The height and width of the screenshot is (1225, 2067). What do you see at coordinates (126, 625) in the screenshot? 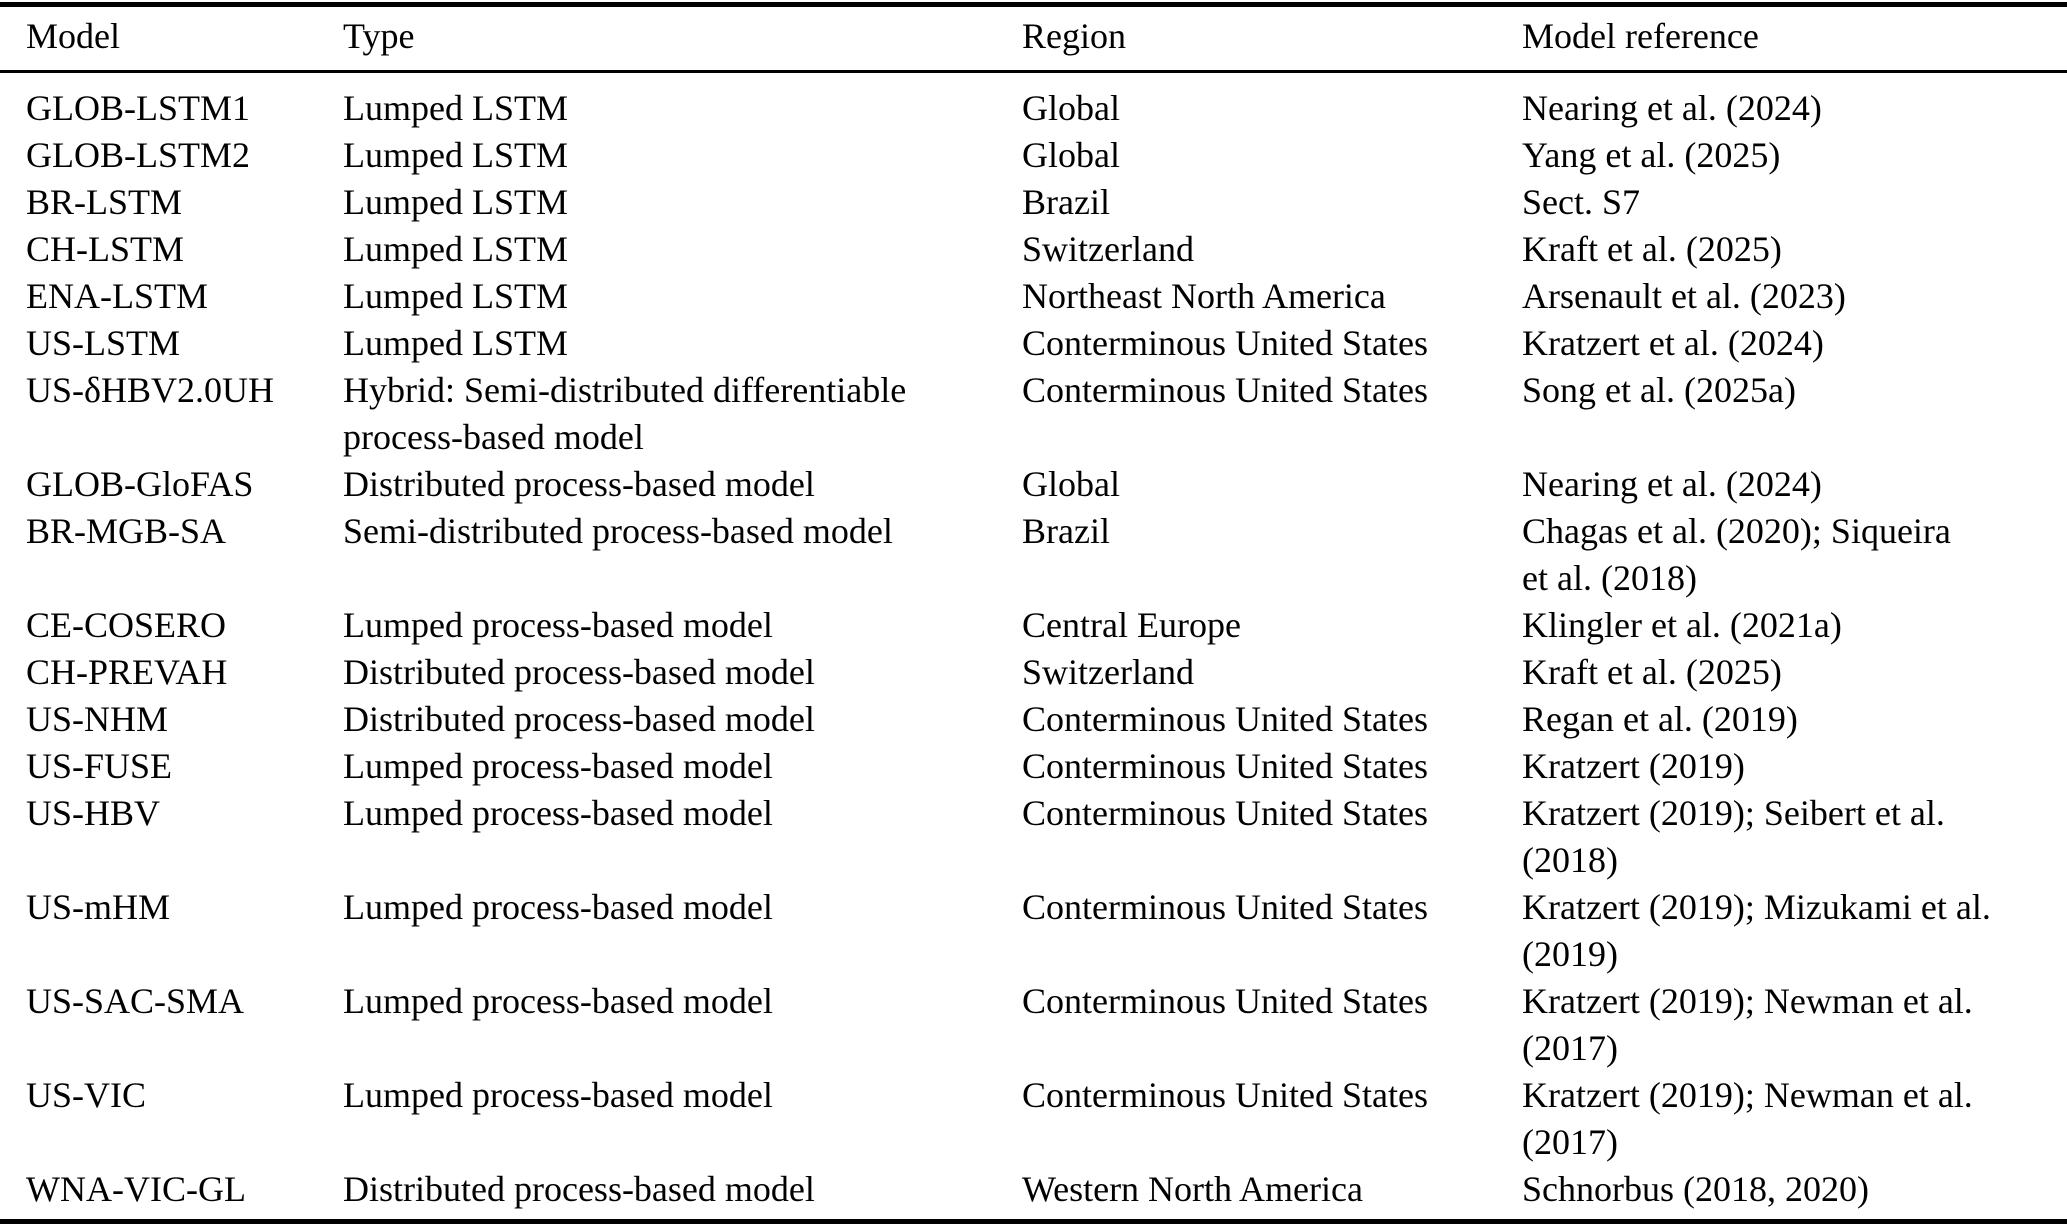
I see `cell-model: CE-COSERO` at bounding box center [126, 625].